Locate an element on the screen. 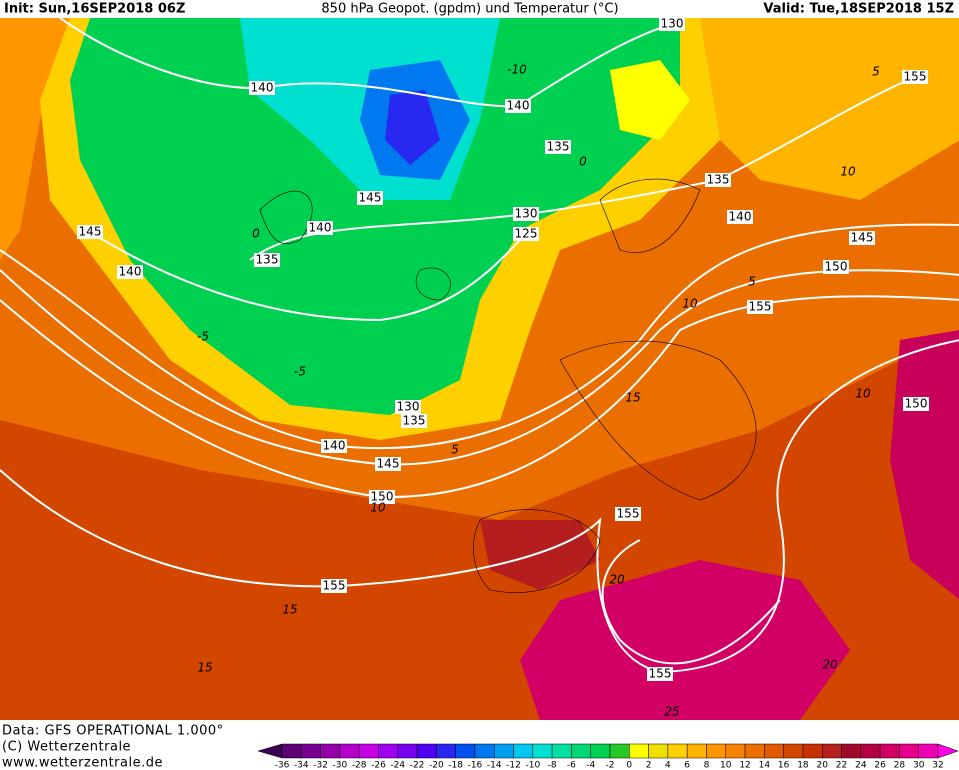  colorbar-tick-label: 0 is located at coordinates (629, 765).